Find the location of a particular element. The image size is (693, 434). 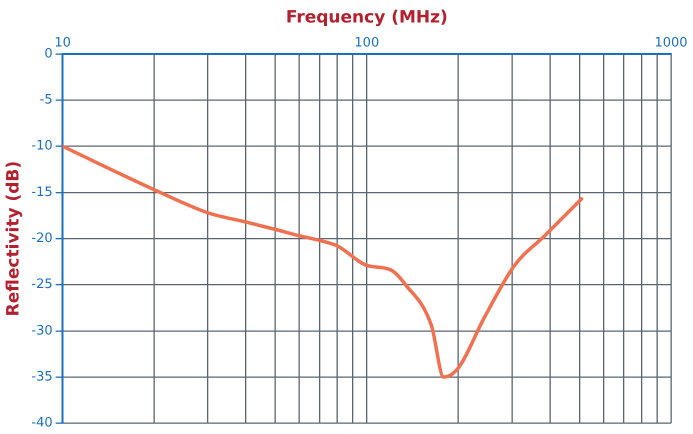

y-tick-label: -5 is located at coordinates (46, 100).